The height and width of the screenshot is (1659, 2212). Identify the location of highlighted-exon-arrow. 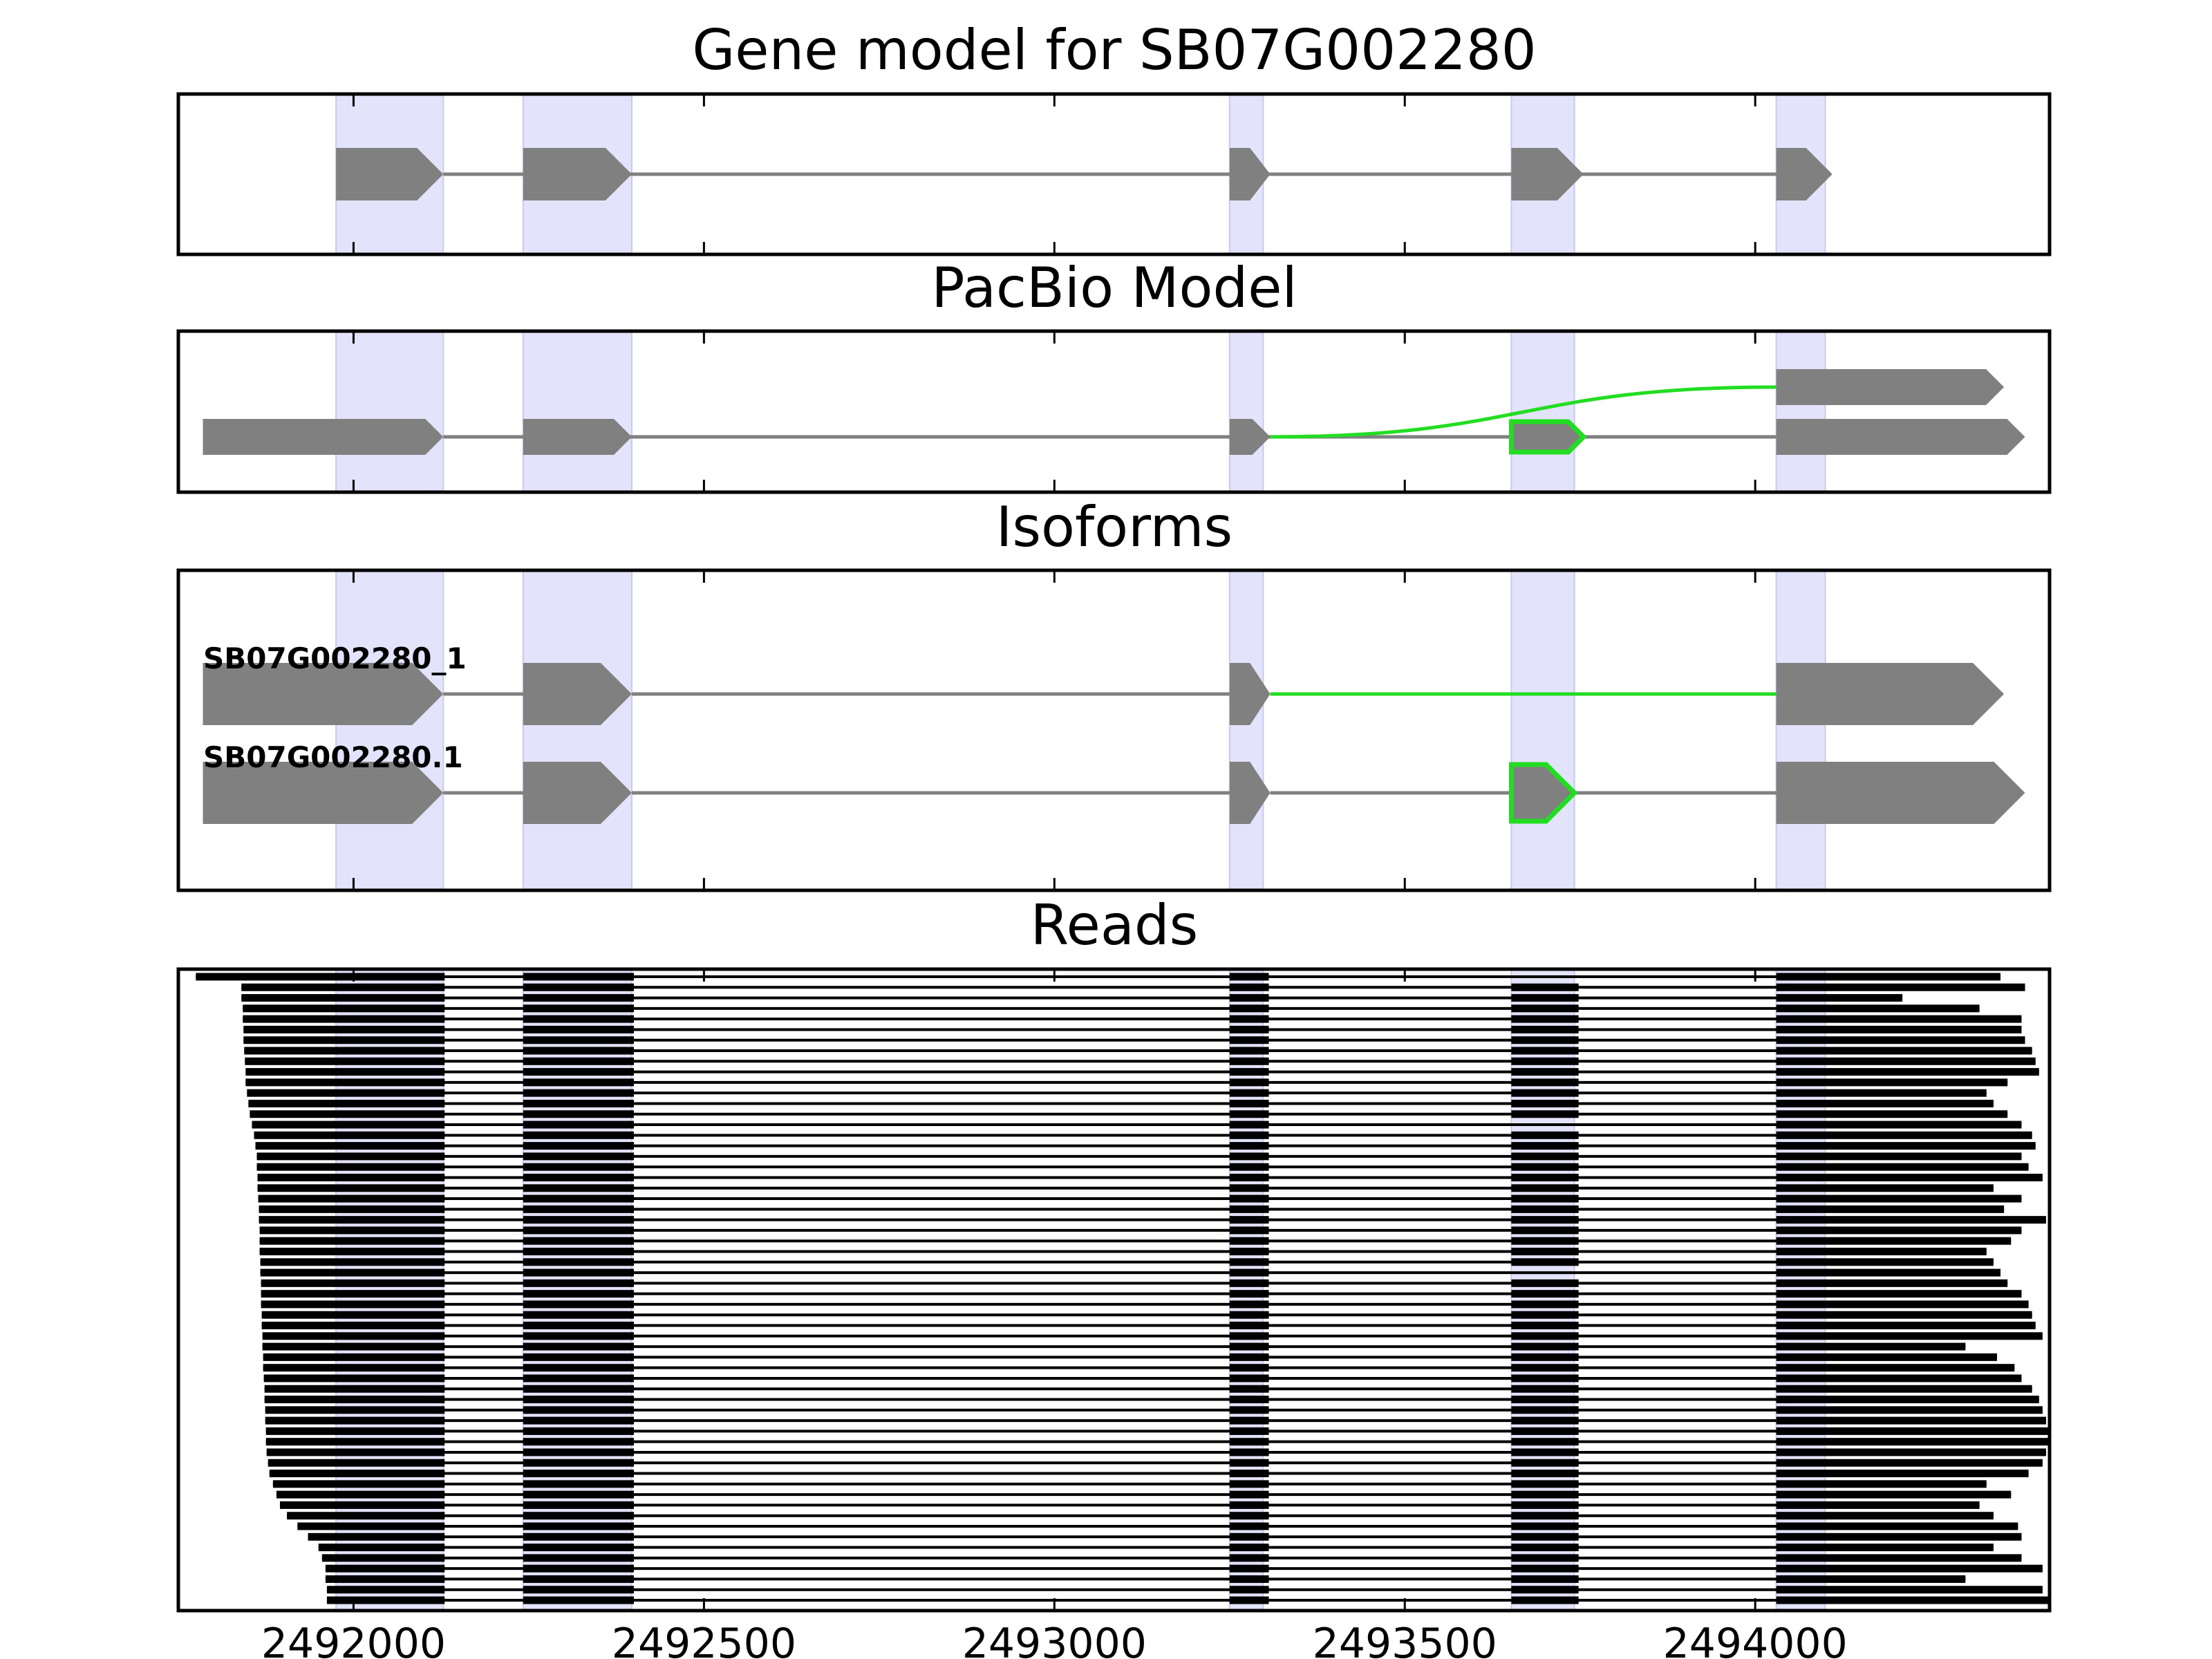
(1548, 437).